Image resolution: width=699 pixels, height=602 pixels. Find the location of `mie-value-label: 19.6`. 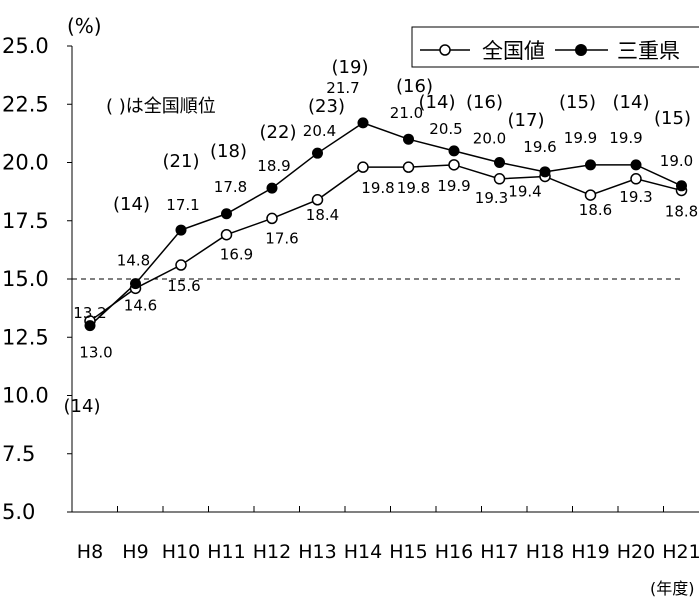

mie-value-label: 19.6 is located at coordinates (539, 147).